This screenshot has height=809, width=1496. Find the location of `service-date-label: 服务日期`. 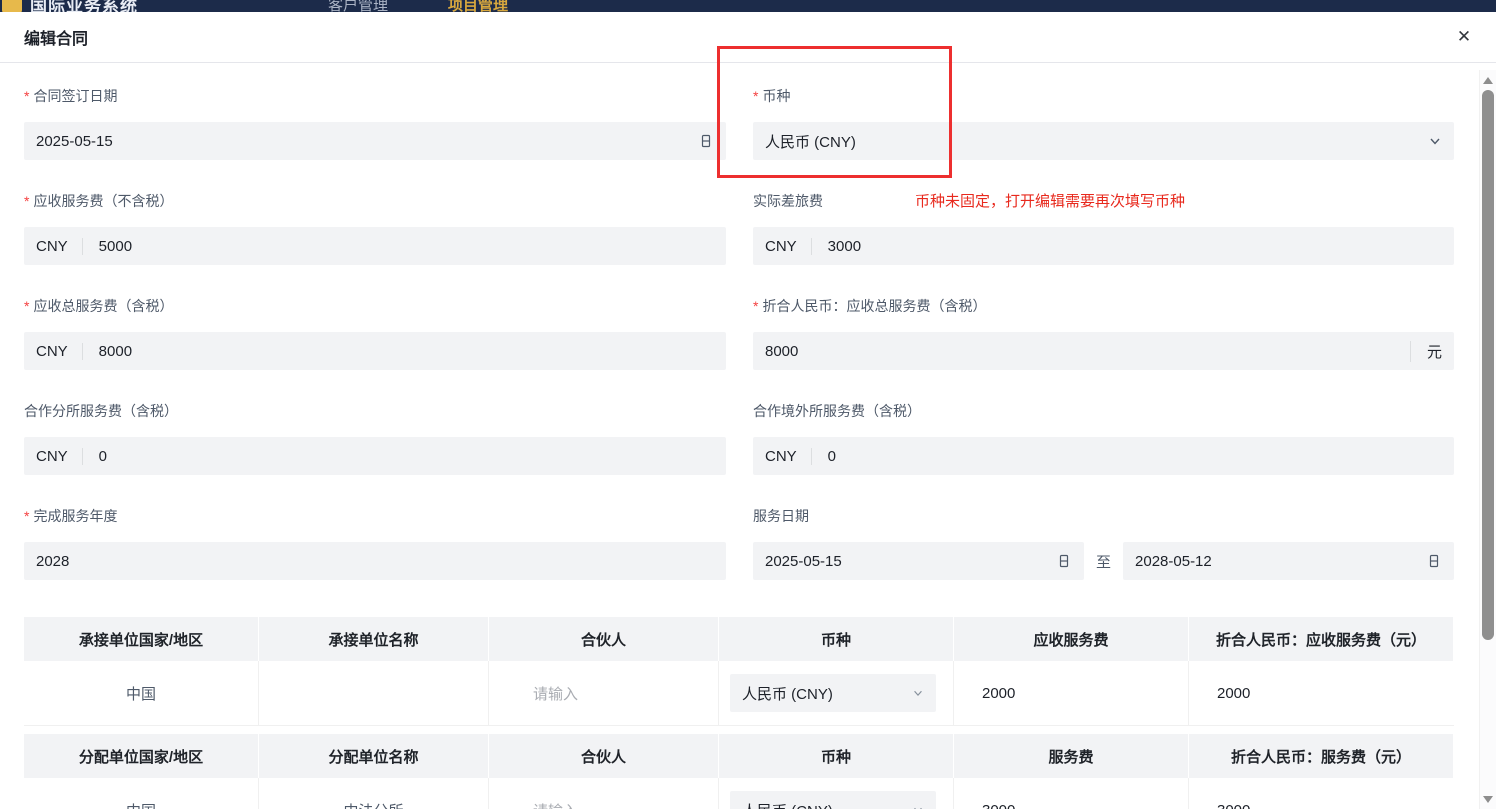

service-date-label: 服务日期 is located at coordinates (781, 516).